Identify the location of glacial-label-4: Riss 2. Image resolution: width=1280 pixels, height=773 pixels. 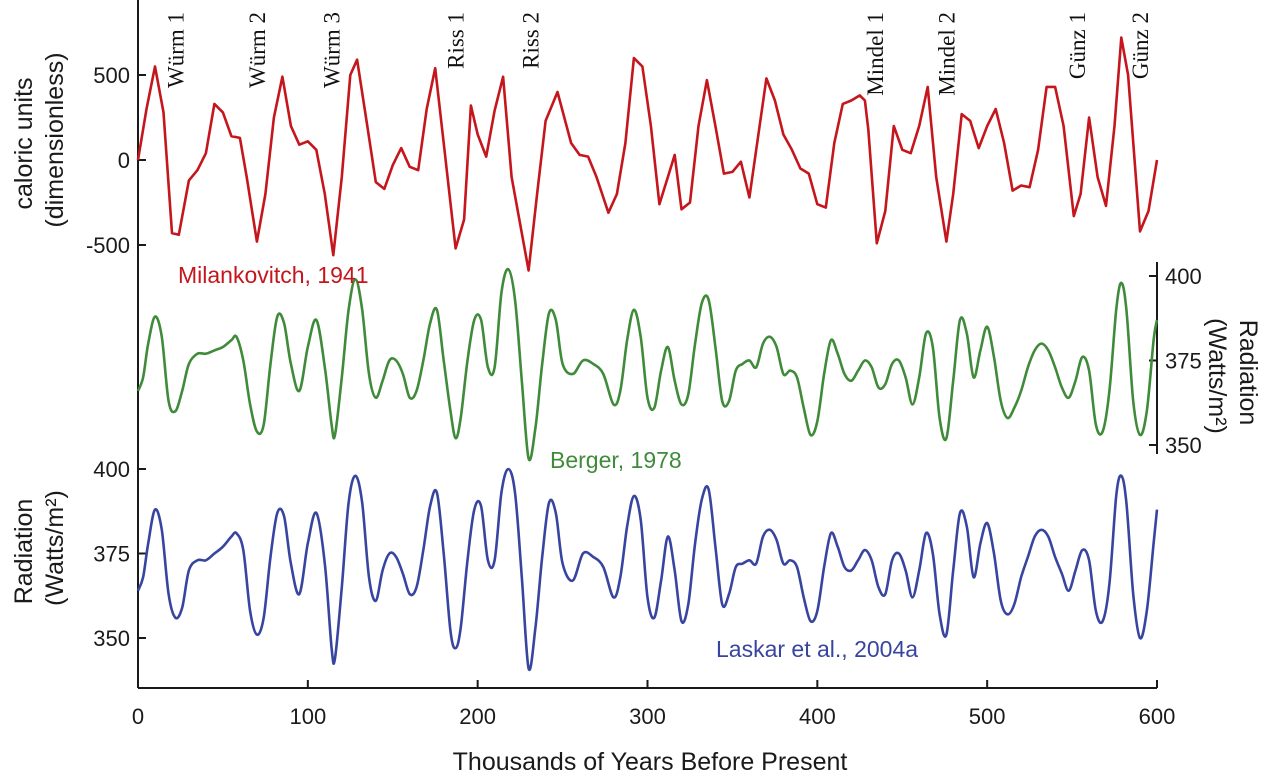
(530, 40).